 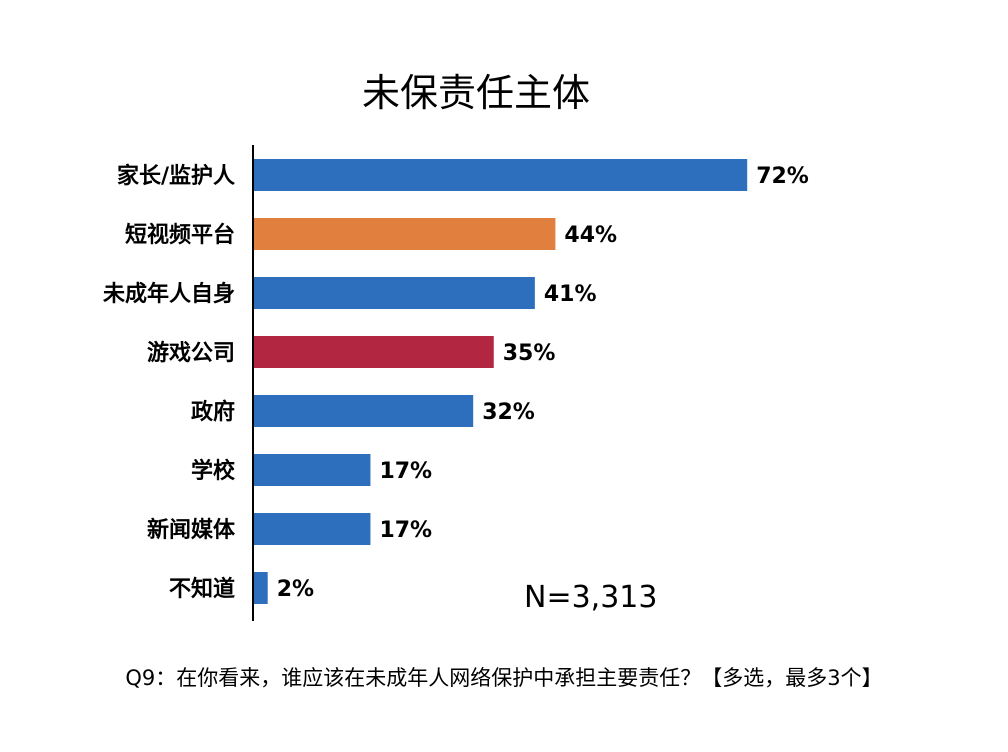 I want to click on value-label-0: 72%, so click(x=782, y=176).